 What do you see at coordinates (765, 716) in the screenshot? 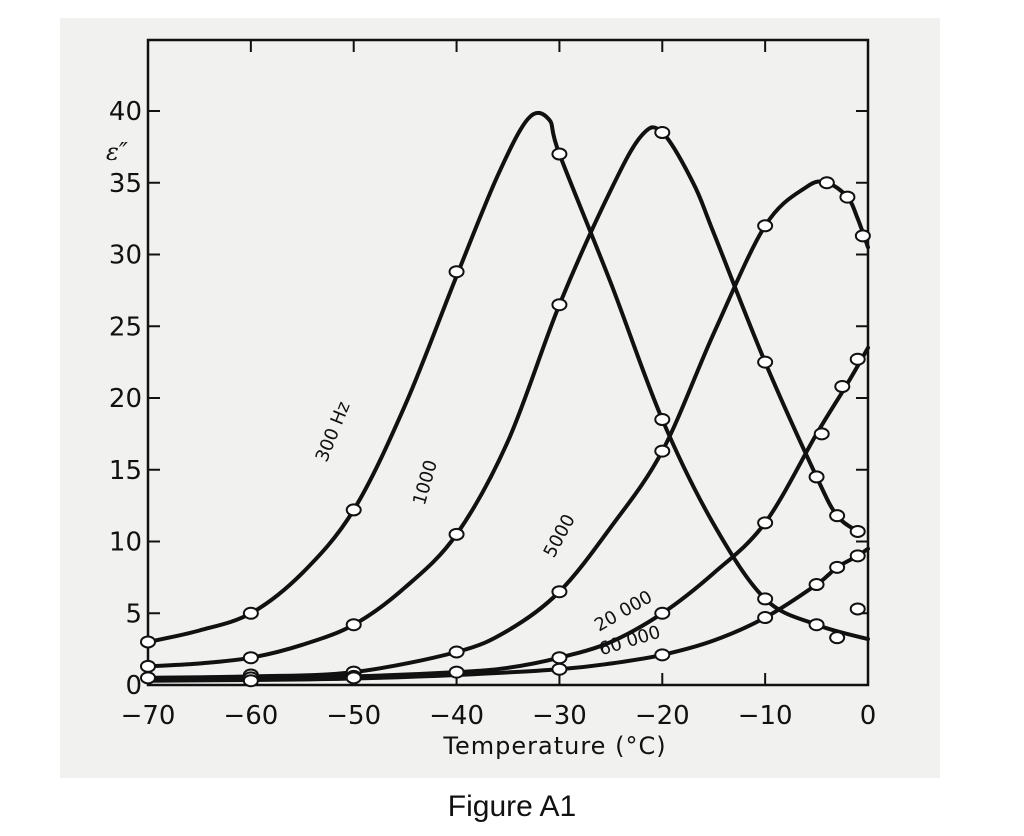
I see `x-tick-label: −10` at bounding box center [765, 716].